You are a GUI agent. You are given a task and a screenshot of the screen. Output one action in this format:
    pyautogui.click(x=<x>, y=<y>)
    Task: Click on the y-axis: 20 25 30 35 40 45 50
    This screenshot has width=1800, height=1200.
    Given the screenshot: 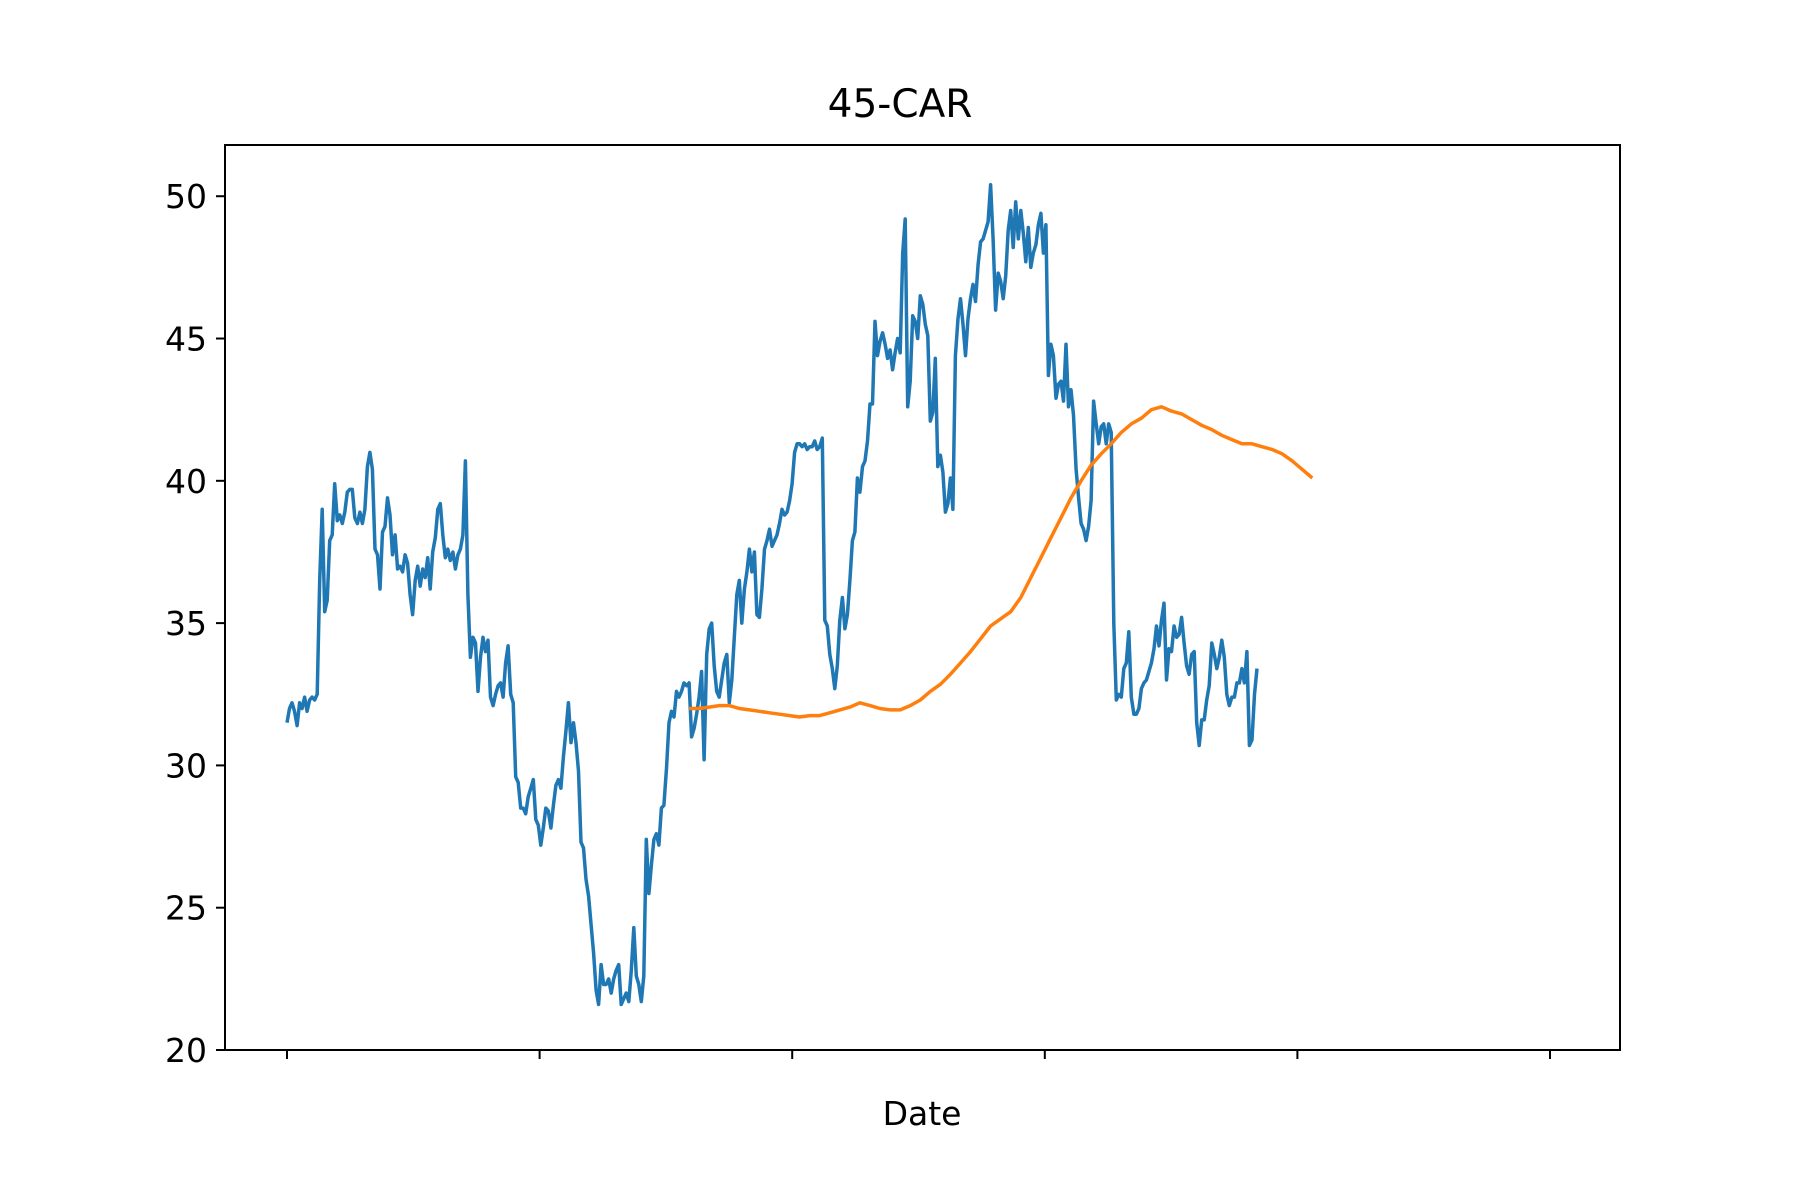 What is the action you would take?
    pyautogui.click(x=195, y=623)
    